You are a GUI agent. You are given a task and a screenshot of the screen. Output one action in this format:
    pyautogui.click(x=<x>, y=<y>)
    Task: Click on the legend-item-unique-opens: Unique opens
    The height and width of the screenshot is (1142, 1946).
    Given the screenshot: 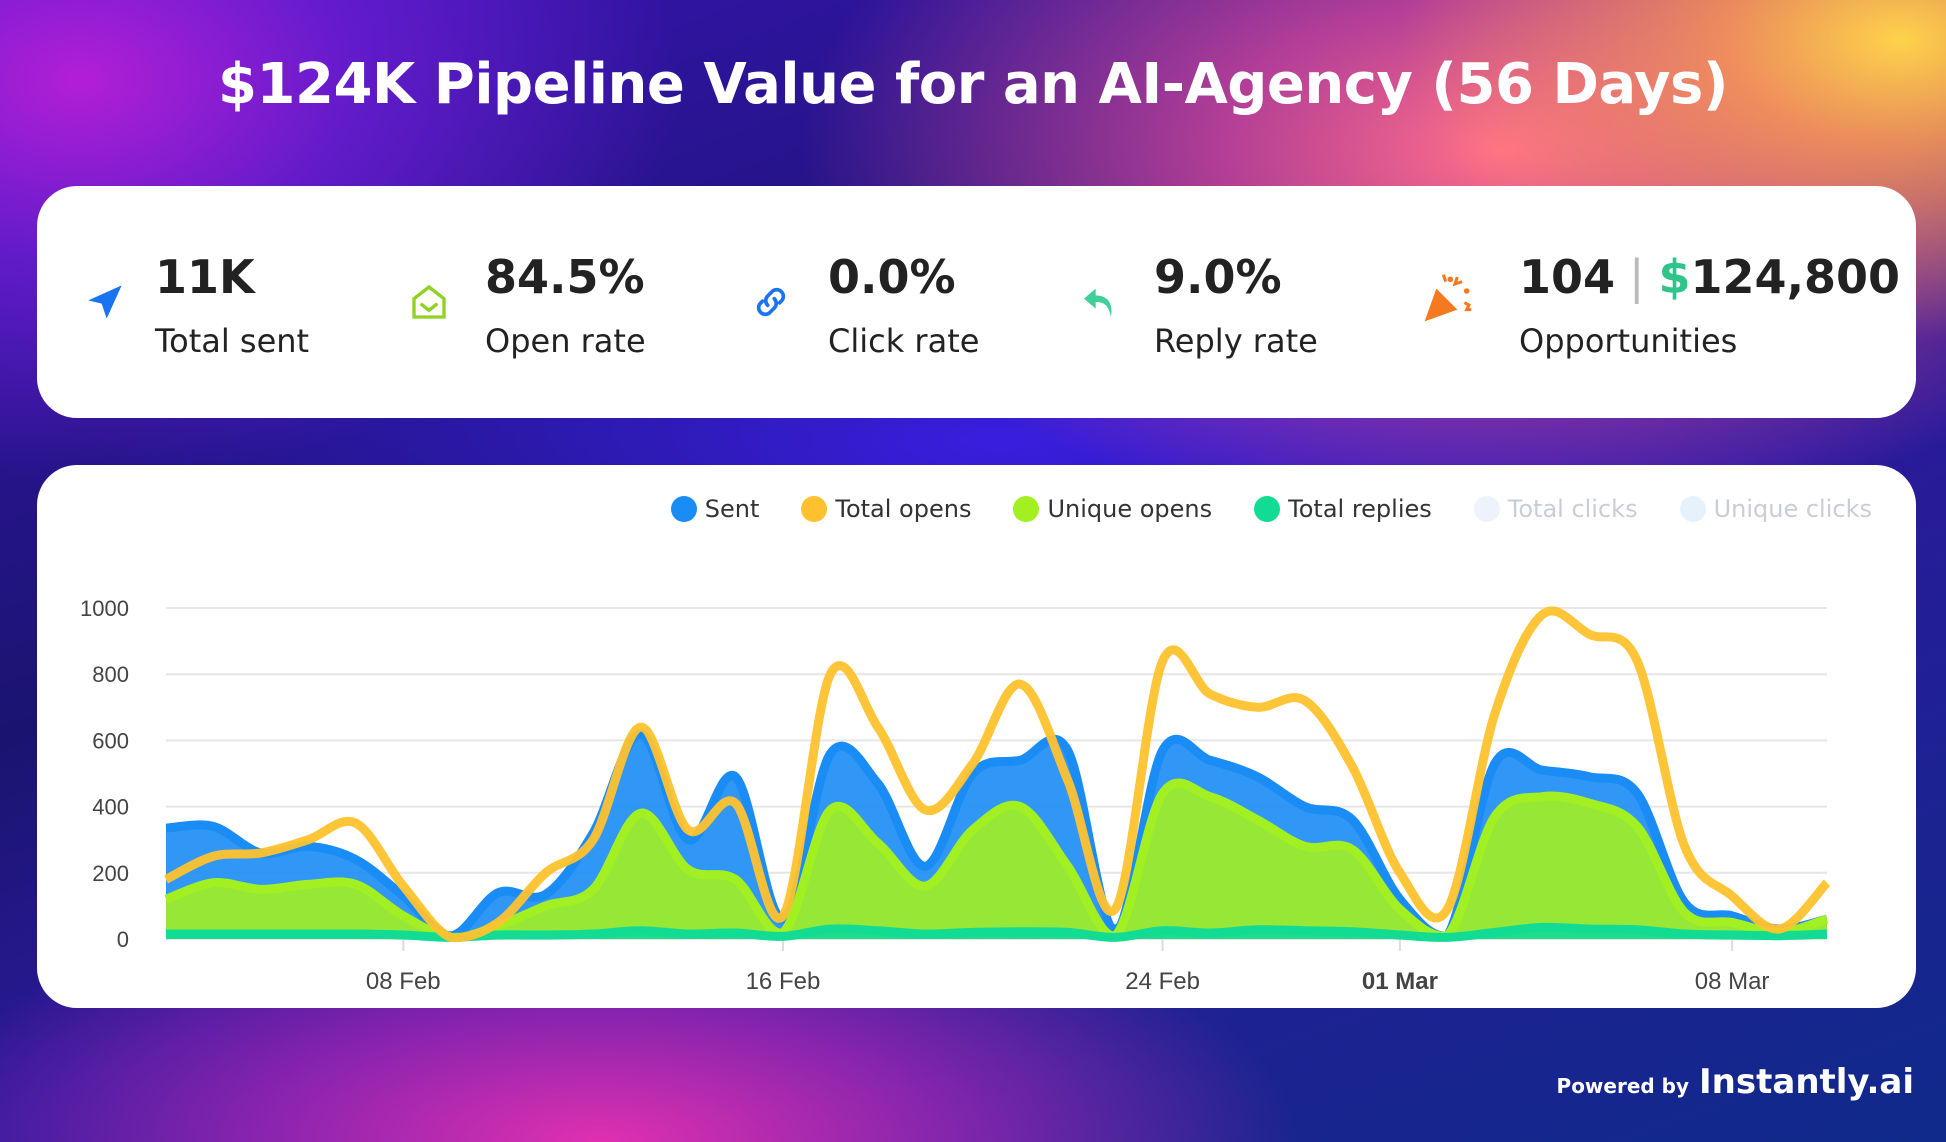 What is the action you would take?
    pyautogui.click(x=1112, y=509)
    